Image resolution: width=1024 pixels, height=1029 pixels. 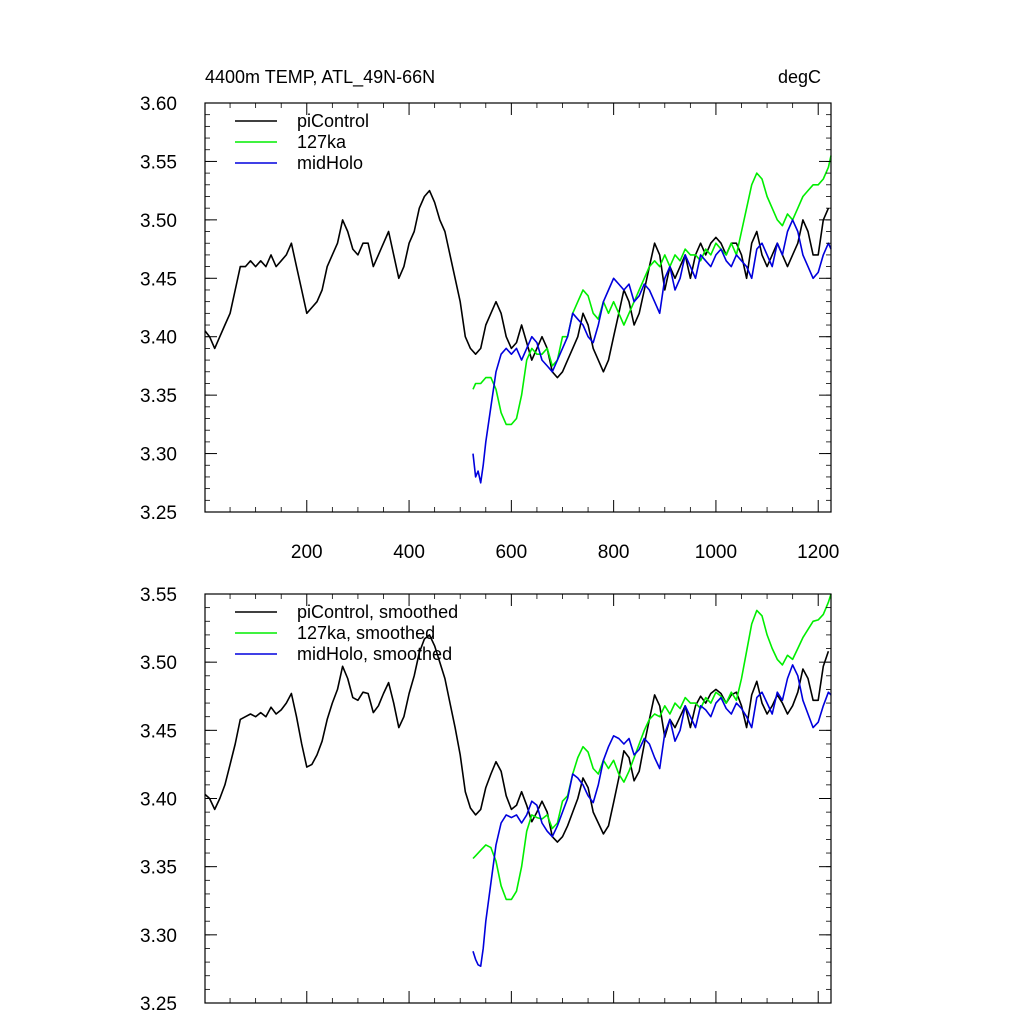 What do you see at coordinates (158, 868) in the screenshot?
I see `chart-2-y-tick-label: 3.35` at bounding box center [158, 868].